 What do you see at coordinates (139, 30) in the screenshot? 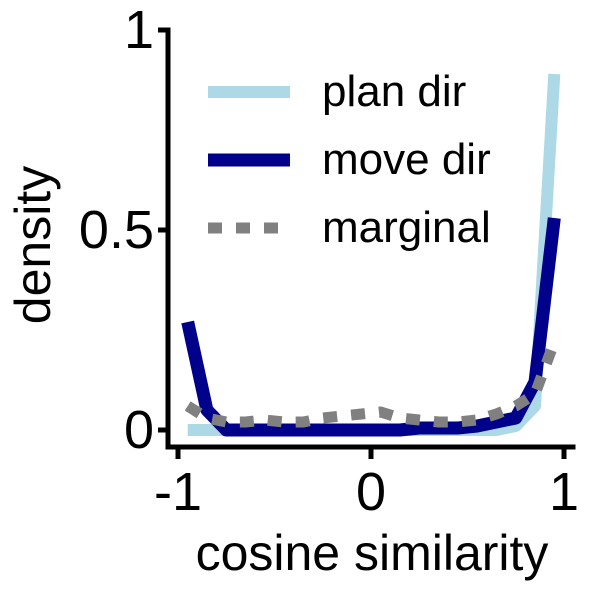
I see `y-tick-label: 1` at bounding box center [139, 30].